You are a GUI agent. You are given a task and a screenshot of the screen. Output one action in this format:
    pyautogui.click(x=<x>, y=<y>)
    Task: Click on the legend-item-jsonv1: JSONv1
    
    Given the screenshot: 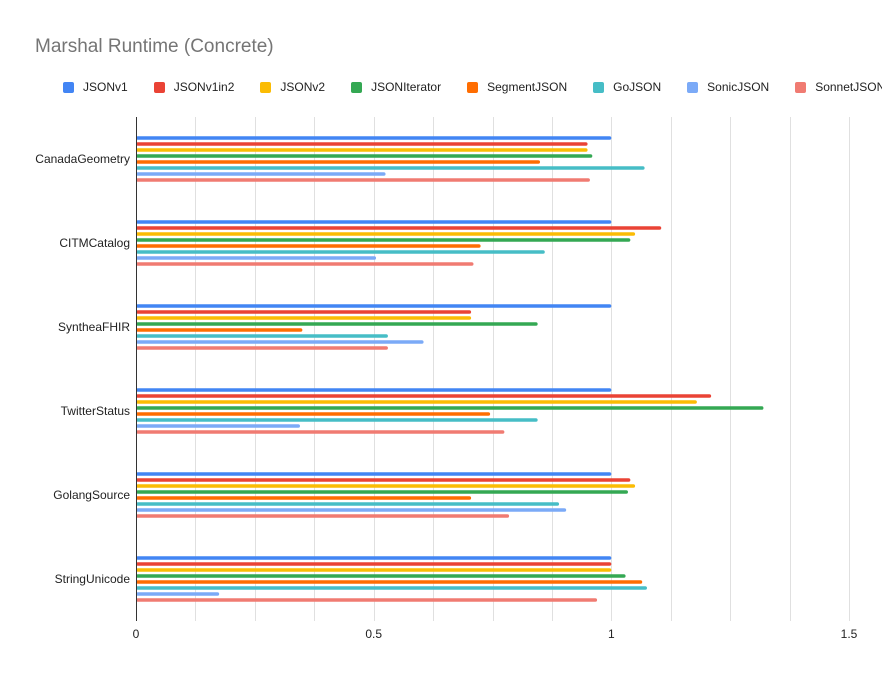 What is the action you would take?
    pyautogui.click(x=95, y=87)
    